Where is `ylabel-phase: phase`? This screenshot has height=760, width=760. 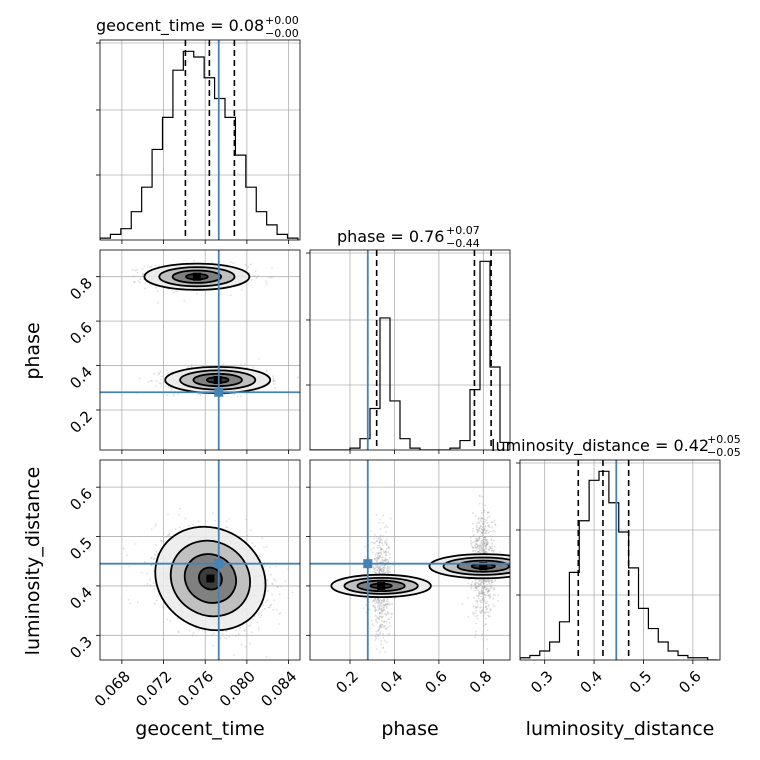 ylabel-phase: phase is located at coordinates (33, 350).